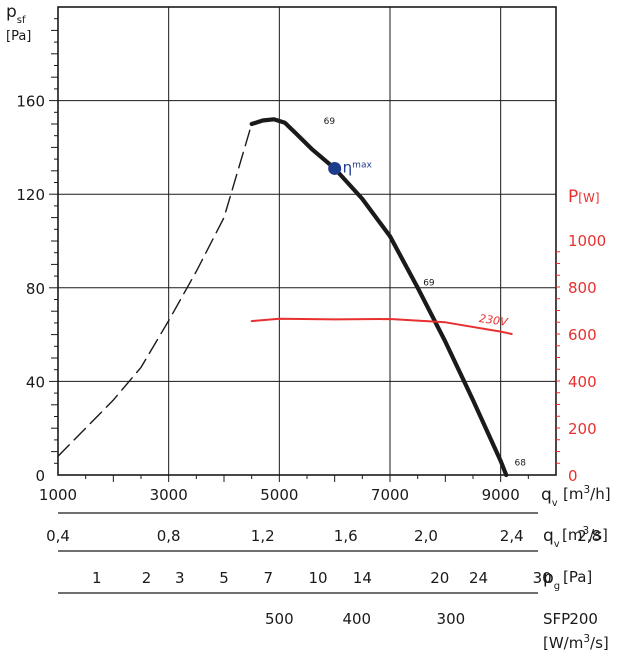  Describe the element at coordinates (169, 495) in the screenshot. I see `x-tick-label: 3000` at that location.